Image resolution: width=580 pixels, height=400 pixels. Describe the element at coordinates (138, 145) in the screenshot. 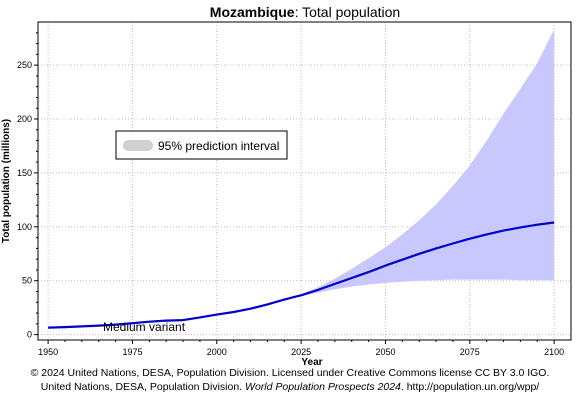

I see `legend-swatch` at that location.